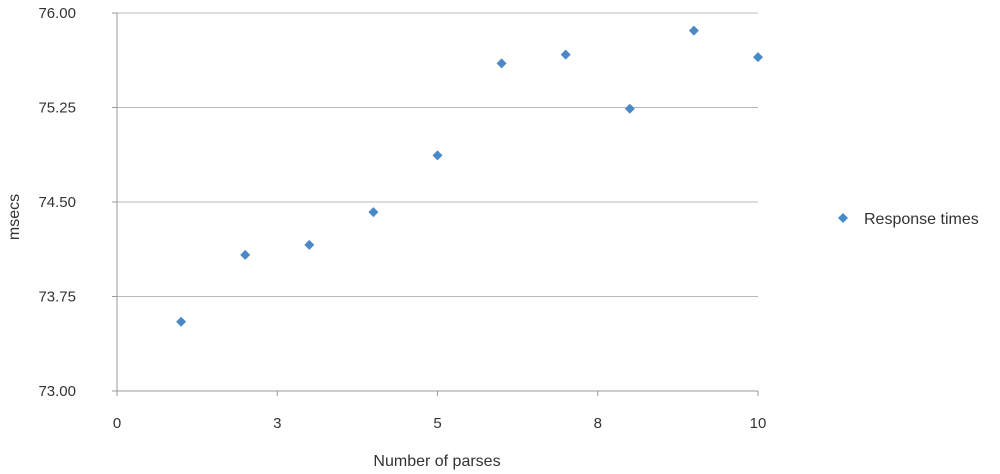  I want to click on x-tick-label: 10, so click(758, 423).